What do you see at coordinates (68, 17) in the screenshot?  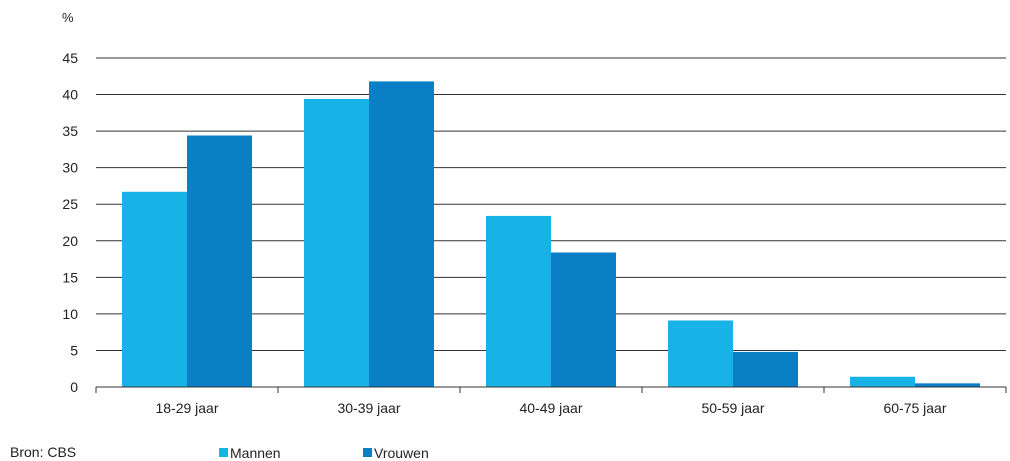 I see `y-axis-unit-label: %` at bounding box center [68, 17].